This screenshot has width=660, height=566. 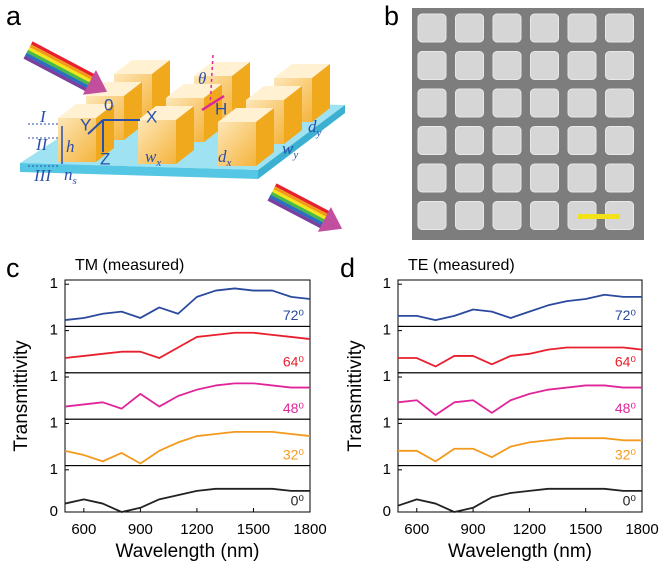 What do you see at coordinates (153, 158) in the screenshot?
I see `diagram-label: wx` at bounding box center [153, 158].